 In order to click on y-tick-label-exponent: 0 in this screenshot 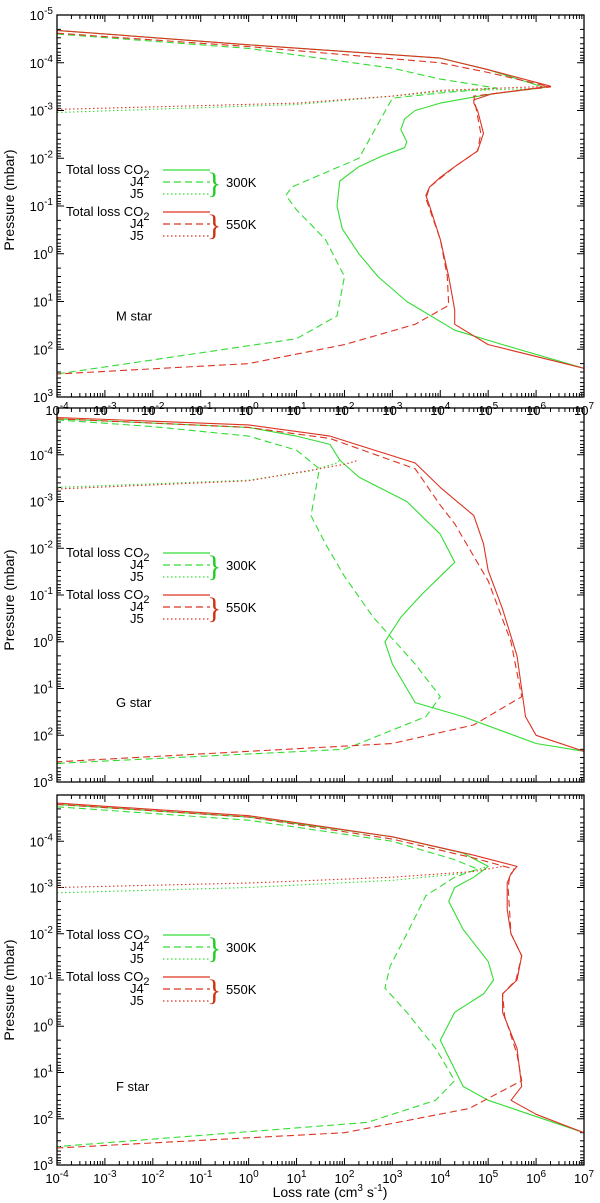, I will do `click(50, 250)`.